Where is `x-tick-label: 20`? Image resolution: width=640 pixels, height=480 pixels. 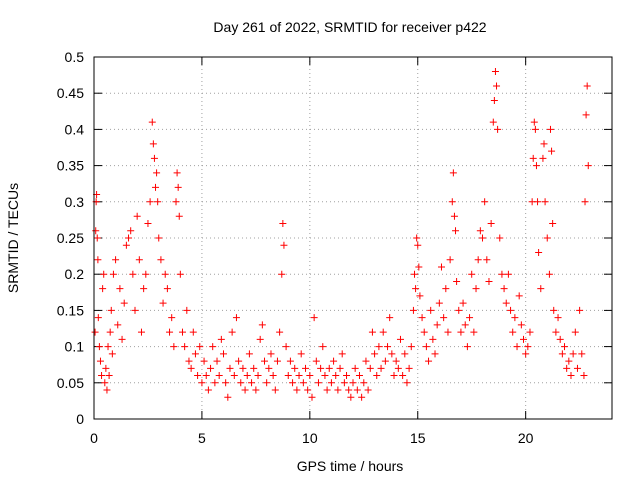 x-tick-label: 20 is located at coordinates (526, 438).